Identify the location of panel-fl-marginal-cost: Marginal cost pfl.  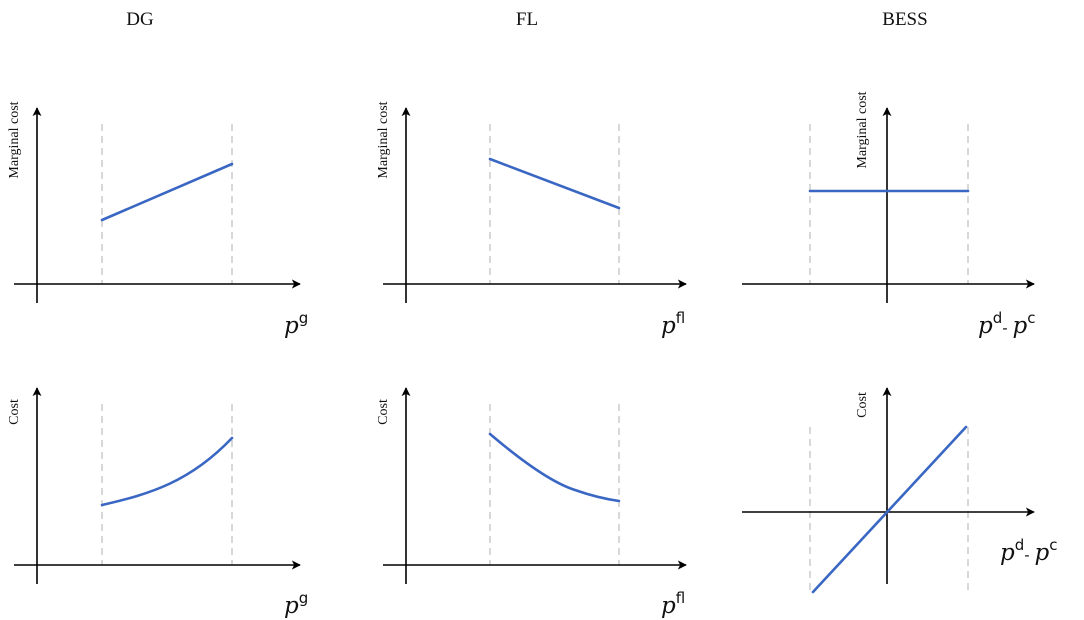
(531, 220).